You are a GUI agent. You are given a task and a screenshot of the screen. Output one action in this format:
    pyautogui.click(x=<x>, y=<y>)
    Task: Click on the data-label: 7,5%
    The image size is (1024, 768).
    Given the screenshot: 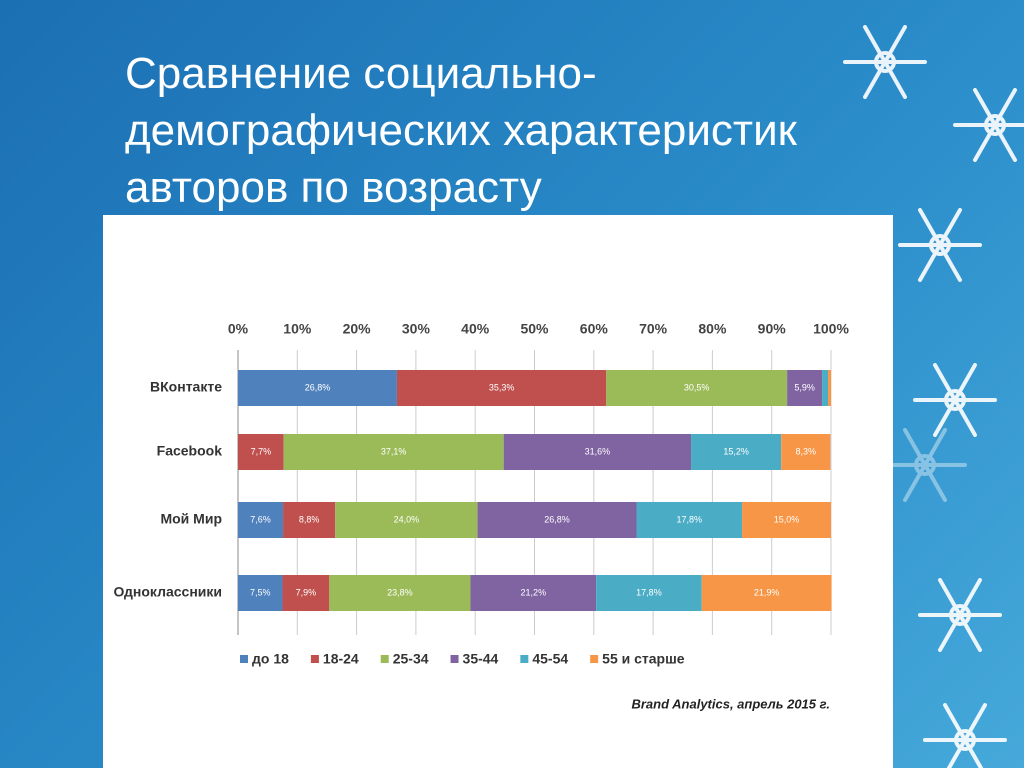 What is the action you would take?
    pyautogui.click(x=260, y=592)
    